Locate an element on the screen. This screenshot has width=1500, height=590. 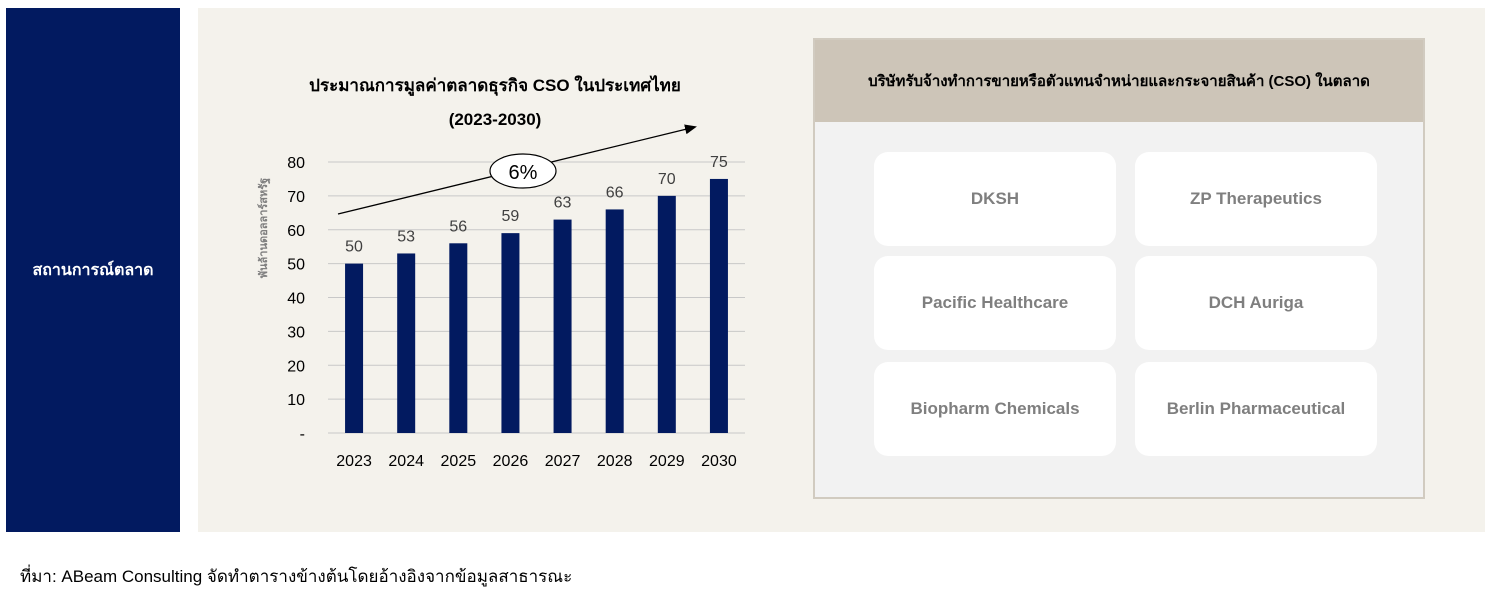
cagr-ellipse is located at coordinates (523, 171).